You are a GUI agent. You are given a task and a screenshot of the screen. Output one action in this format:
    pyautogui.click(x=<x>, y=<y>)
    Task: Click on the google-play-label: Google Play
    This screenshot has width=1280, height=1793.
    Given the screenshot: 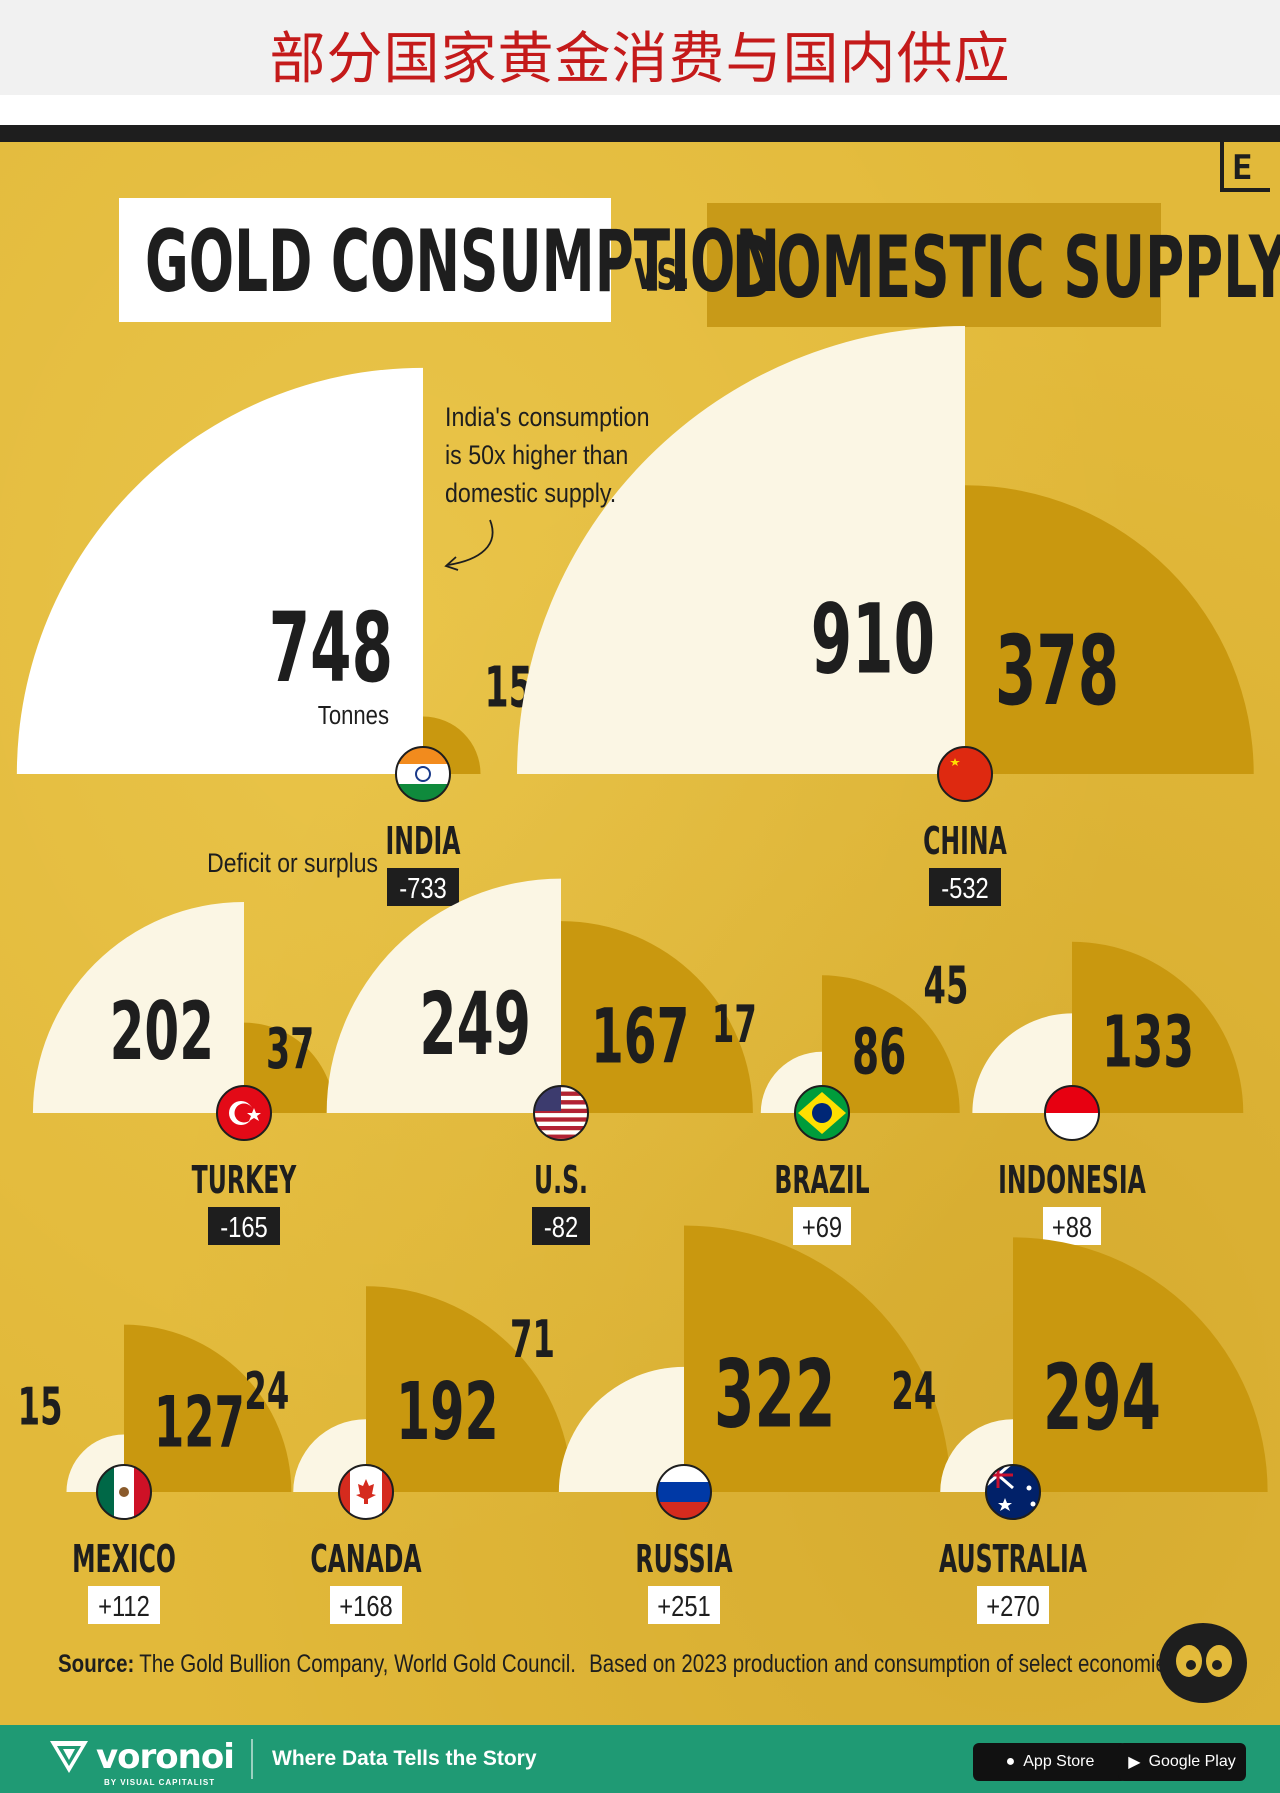 What is the action you would take?
    pyautogui.click(x=1192, y=1761)
    